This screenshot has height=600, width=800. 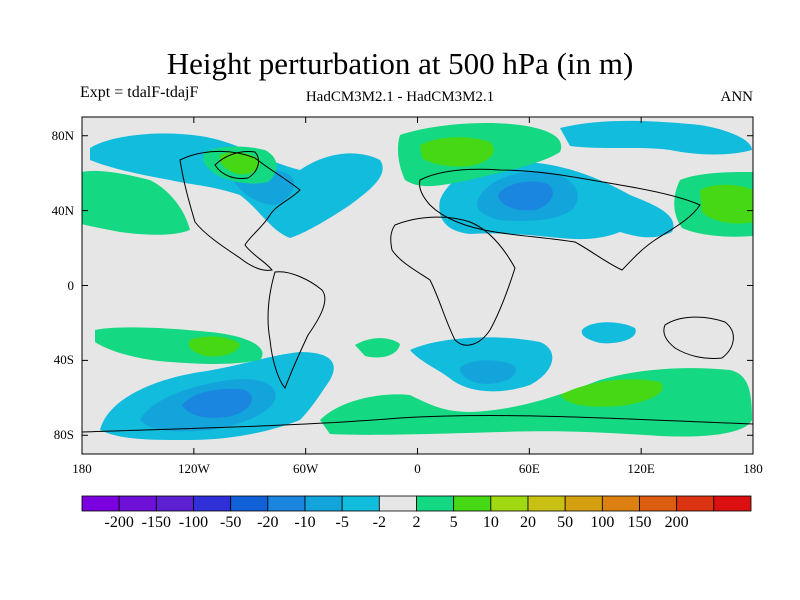 I want to click on lon-tick-label: 60E, so click(x=529, y=468).